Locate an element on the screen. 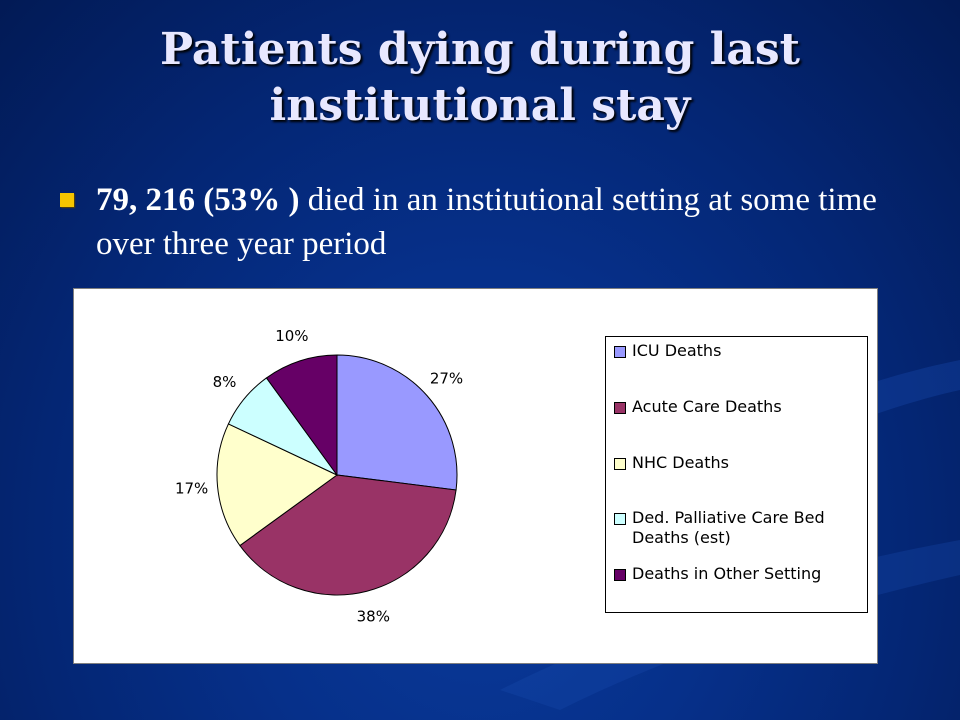 This screenshot has height=720, width=960. data-label-icu: 27% is located at coordinates (446, 378).